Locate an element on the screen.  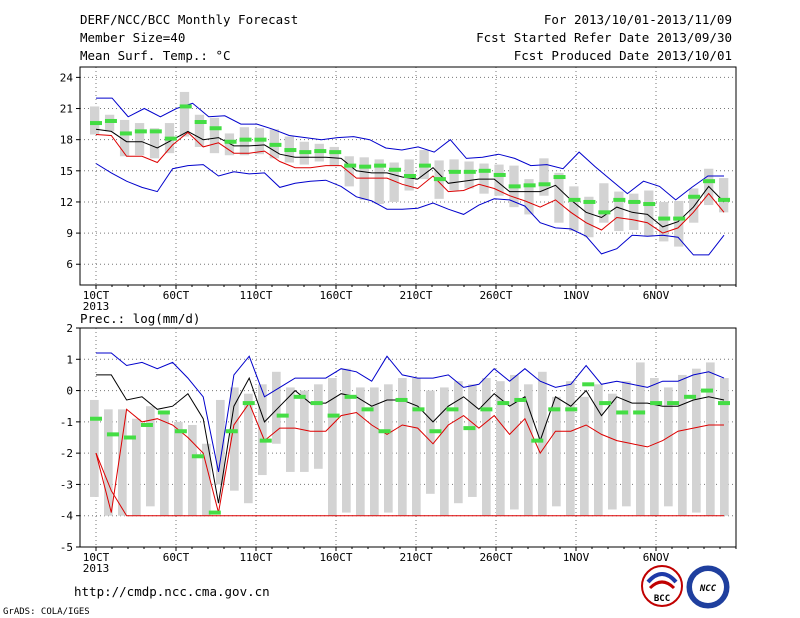
y-tick-label: 9 is located at coordinates (69, 233).